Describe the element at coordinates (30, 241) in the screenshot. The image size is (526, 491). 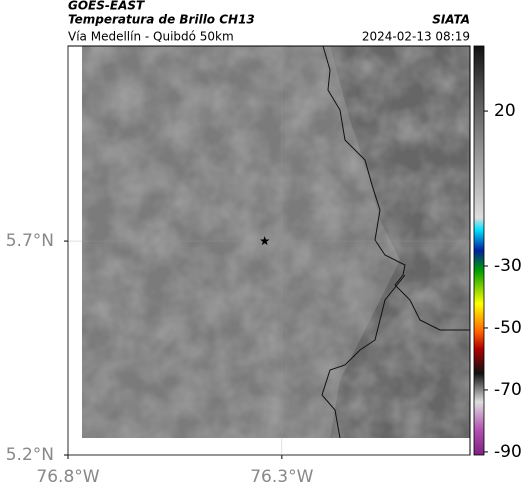
I see `y-tick-label: 5.7°N` at that location.